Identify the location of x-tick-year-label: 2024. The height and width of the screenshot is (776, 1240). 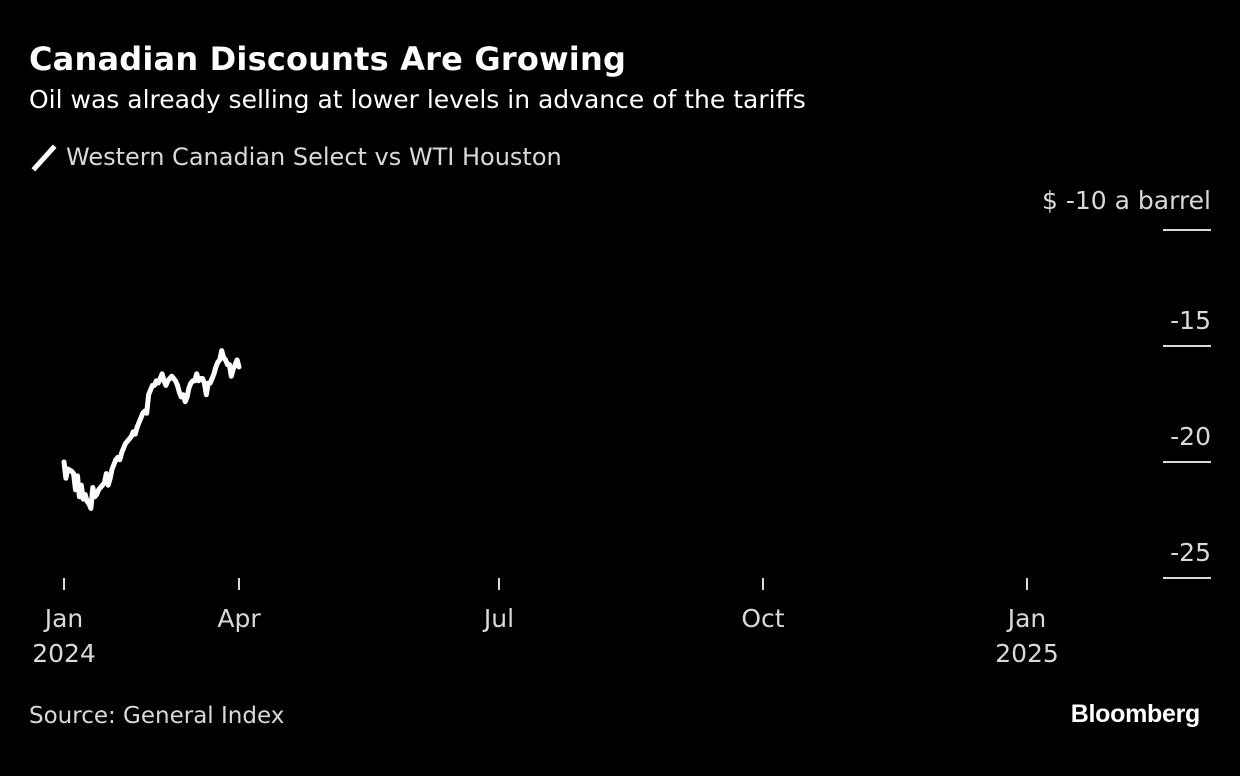
(64, 653).